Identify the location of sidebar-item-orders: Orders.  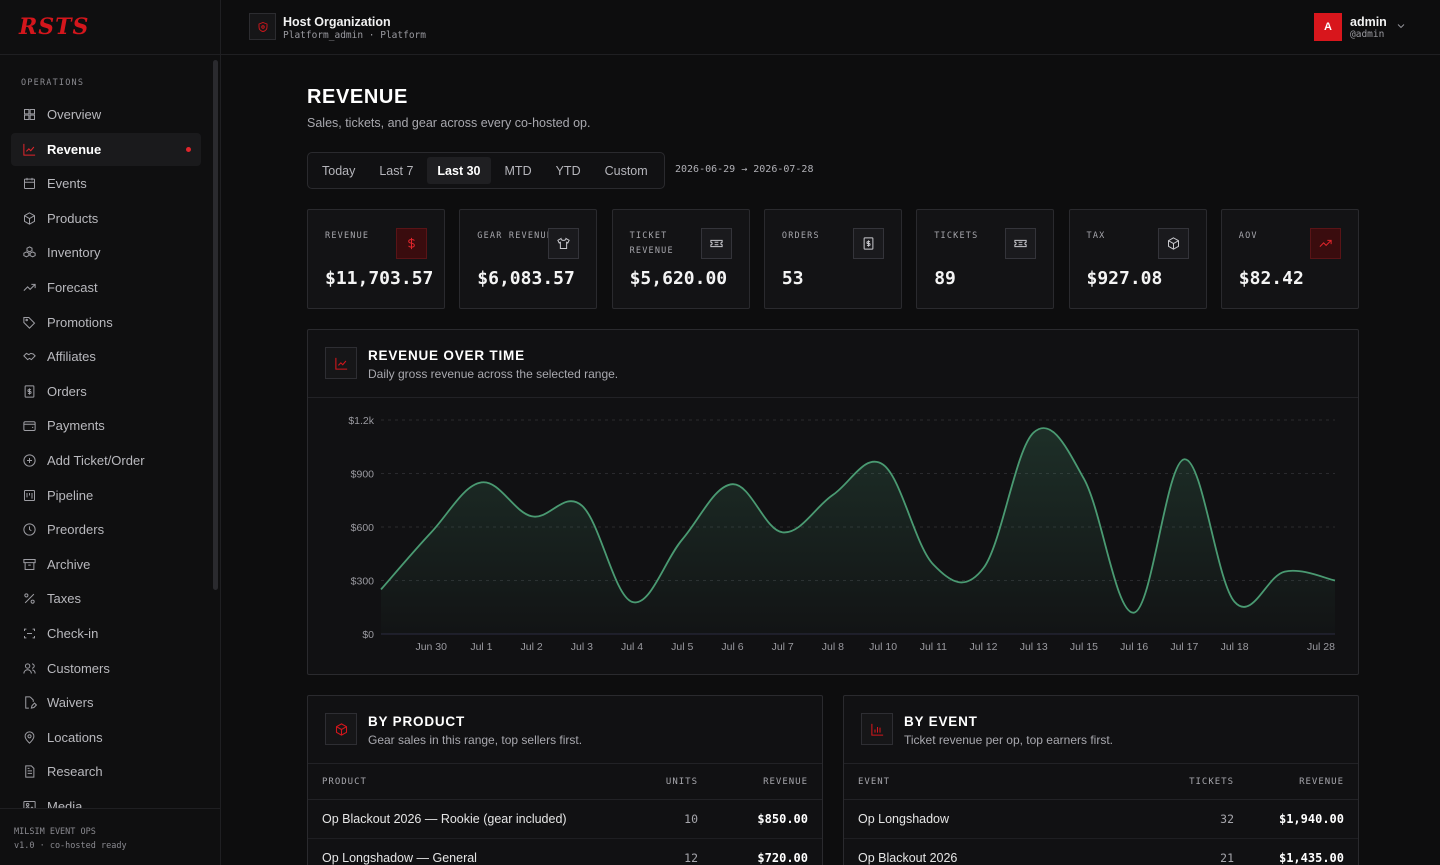
(106, 391).